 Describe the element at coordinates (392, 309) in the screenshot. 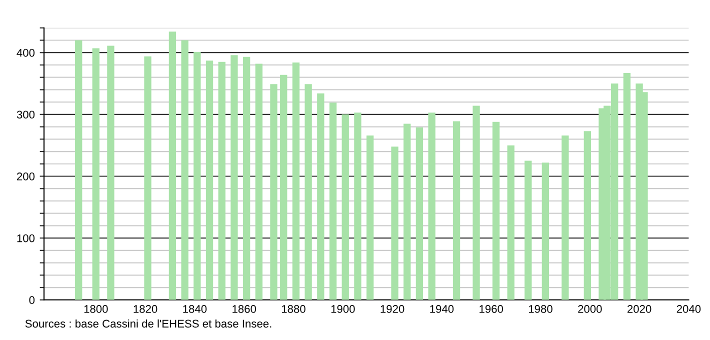

I see `x-tick-label: 1920` at that location.